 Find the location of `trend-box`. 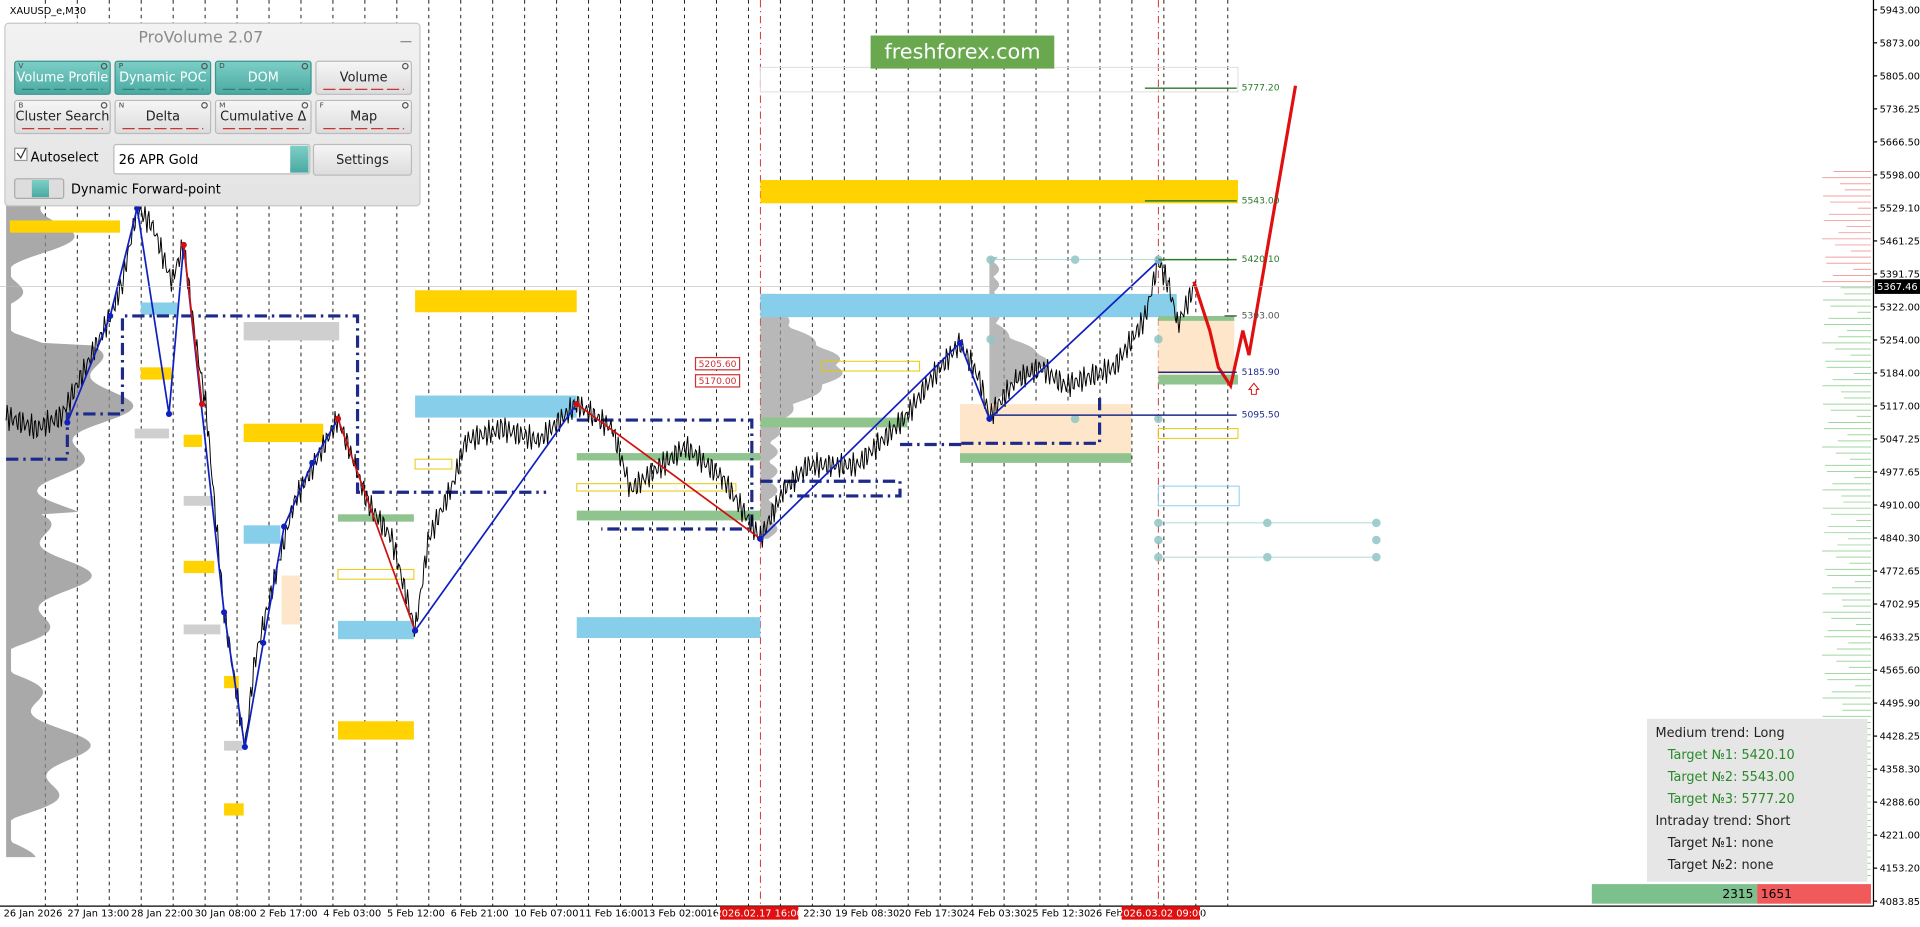

trend-box is located at coordinates (1757, 800).